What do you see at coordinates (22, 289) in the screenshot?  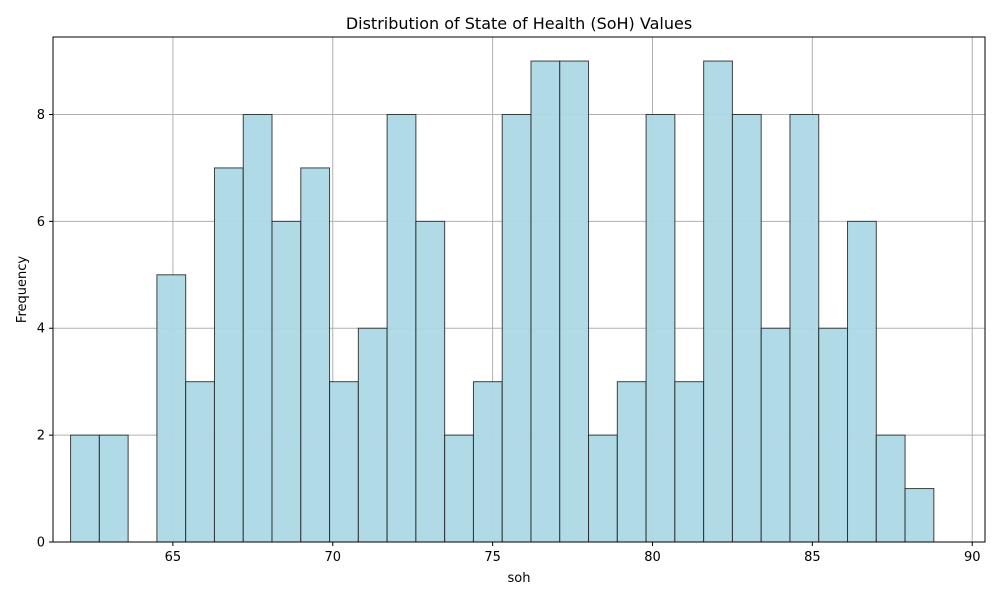 I see `y-axis-label: Frequency` at bounding box center [22, 289].